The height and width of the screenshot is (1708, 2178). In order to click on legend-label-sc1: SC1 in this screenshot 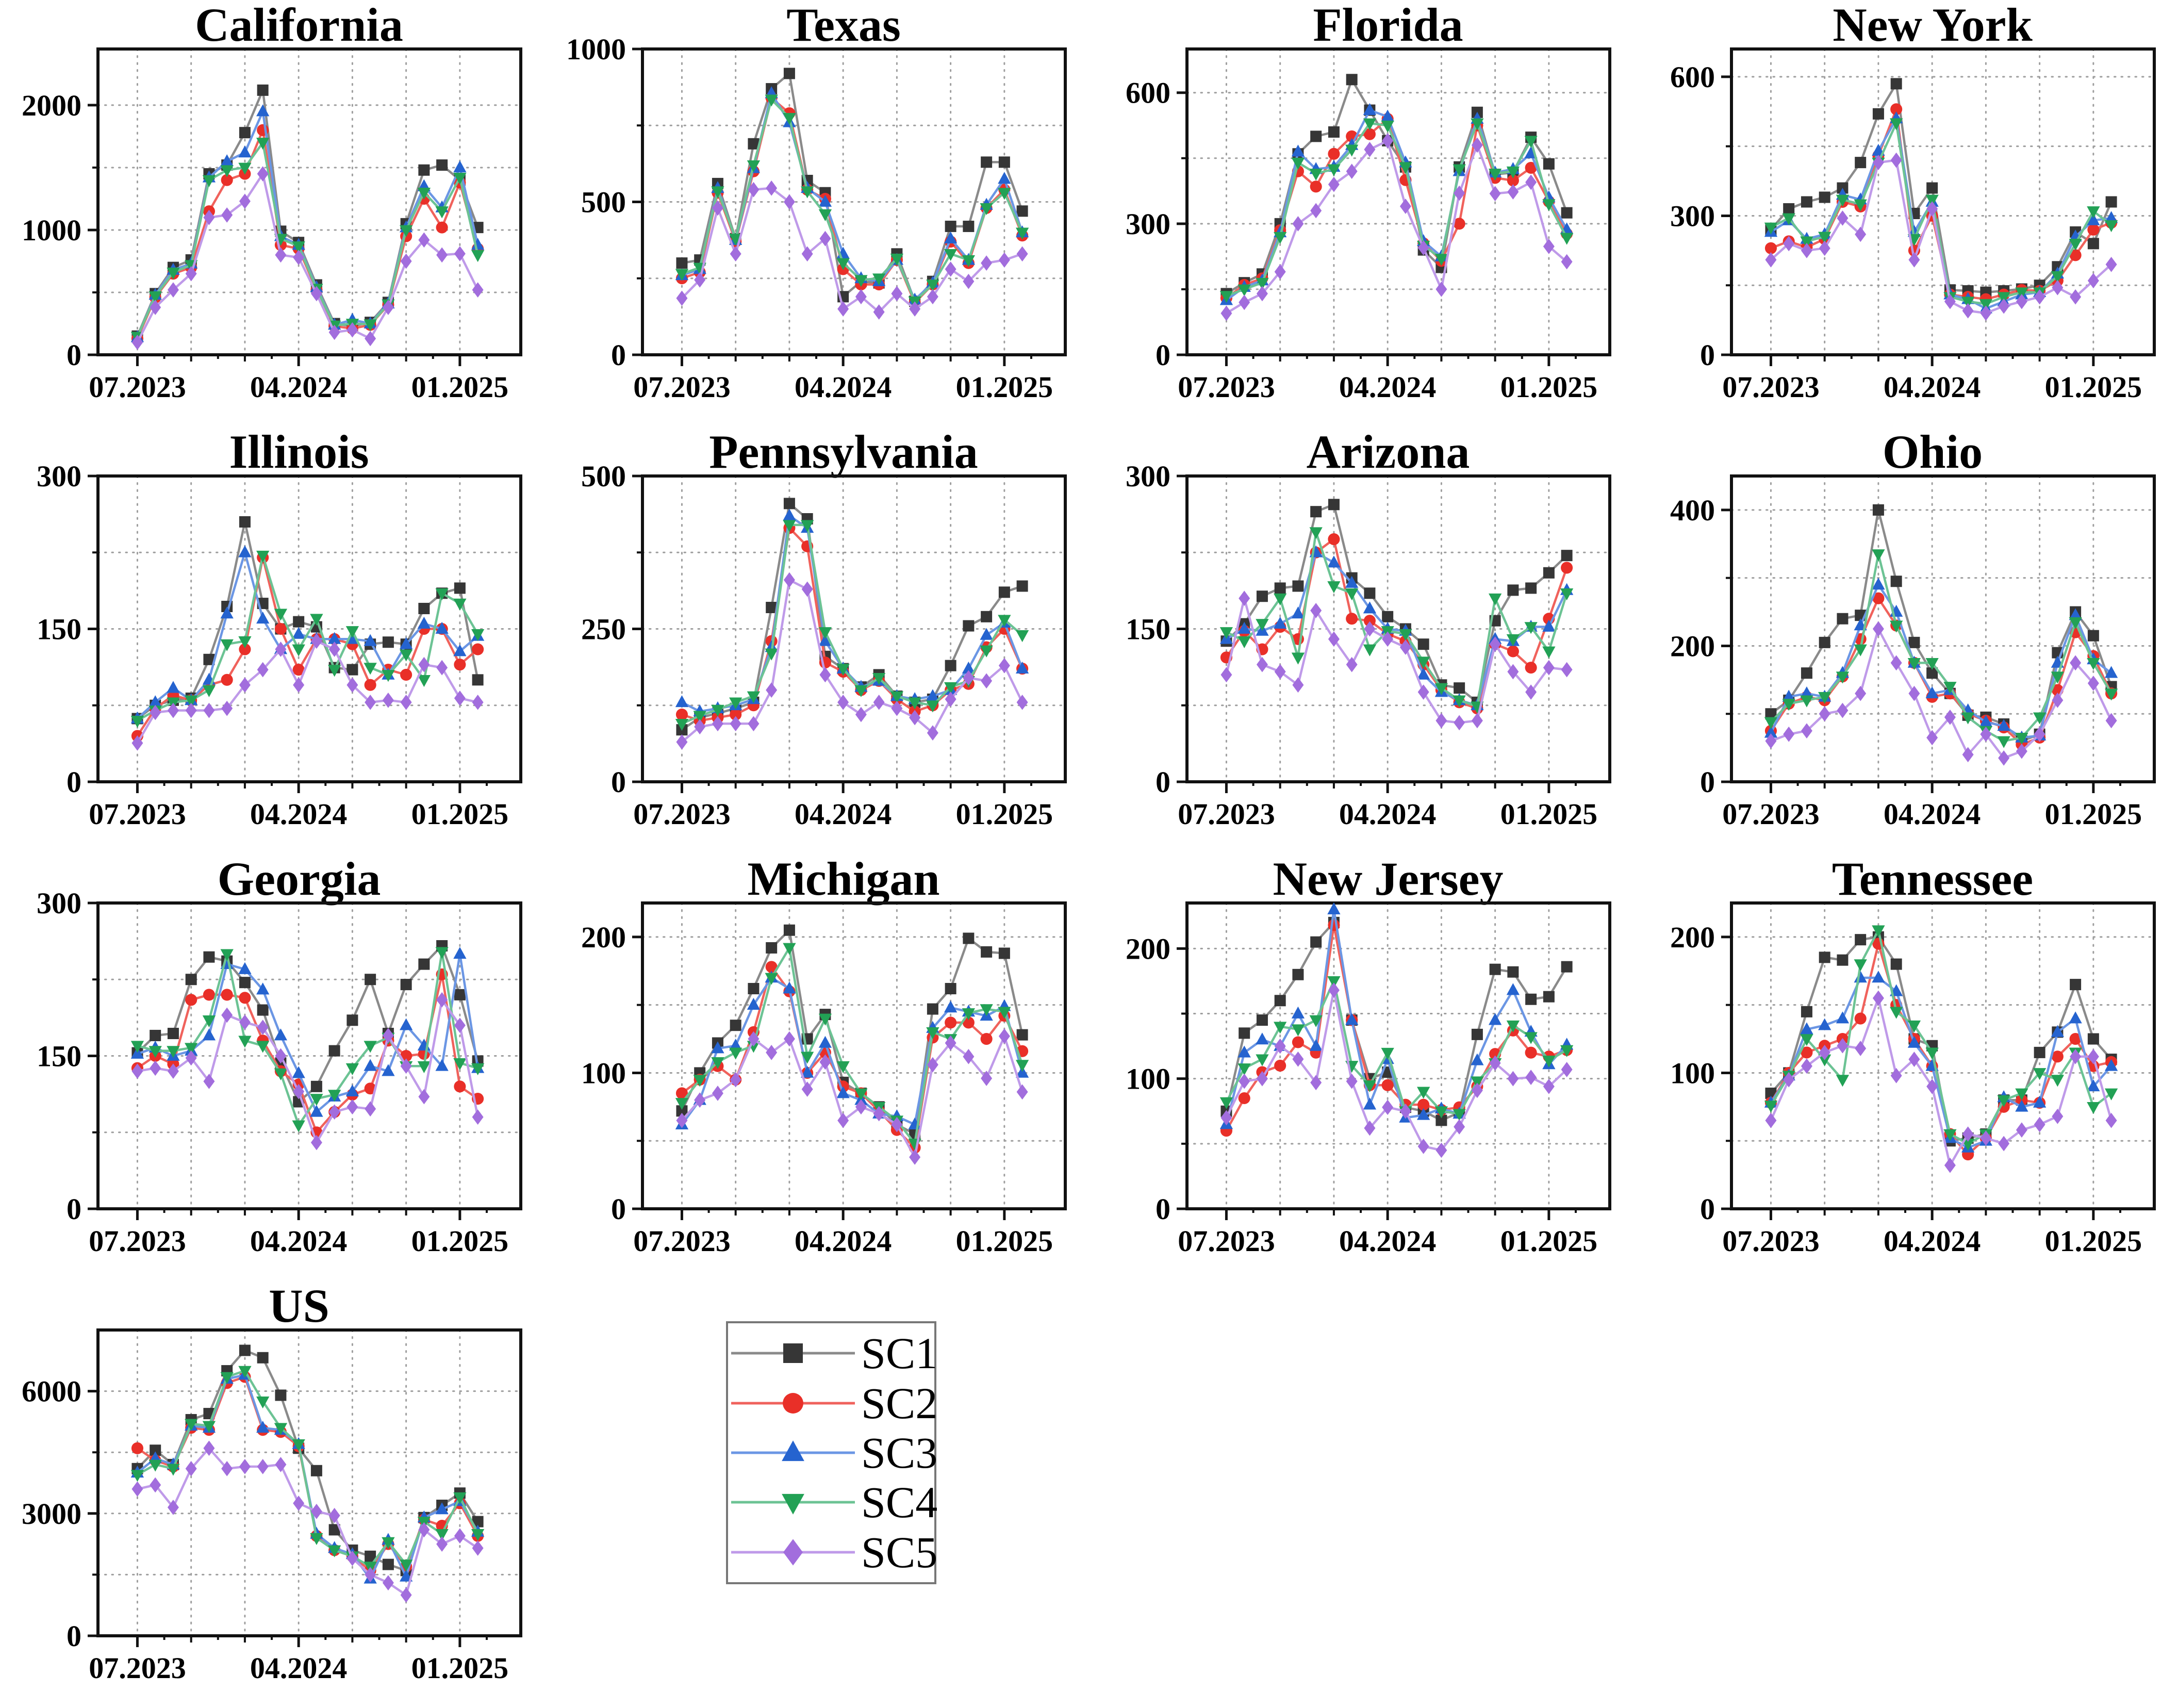, I will do `click(899, 1353)`.